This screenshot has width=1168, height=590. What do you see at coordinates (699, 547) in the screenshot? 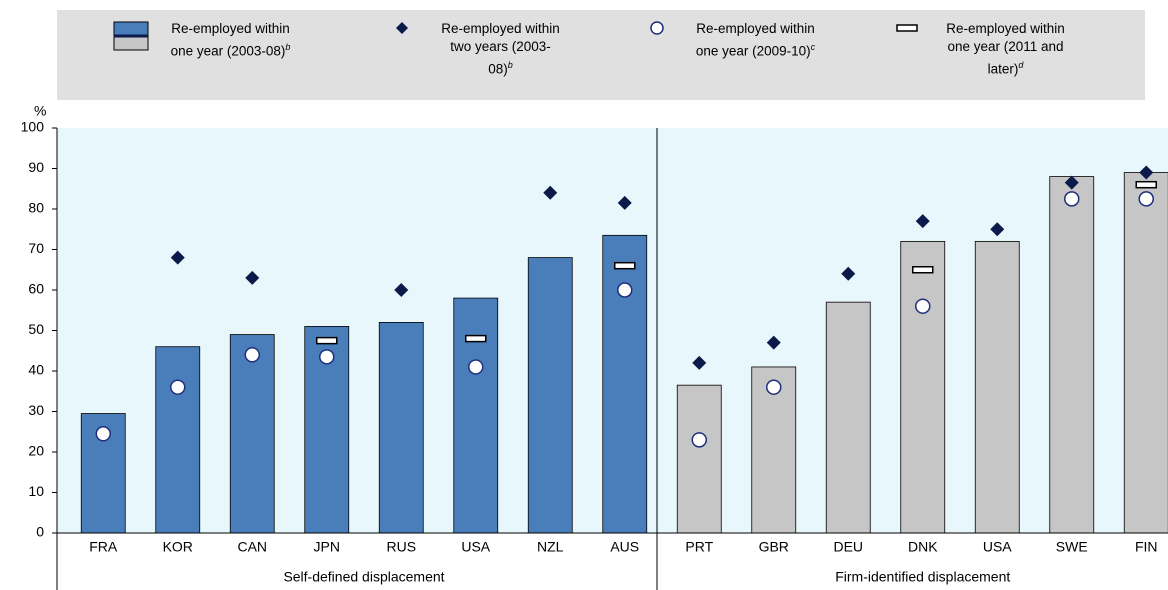
I see `x-tick-label: PRT` at bounding box center [699, 547].